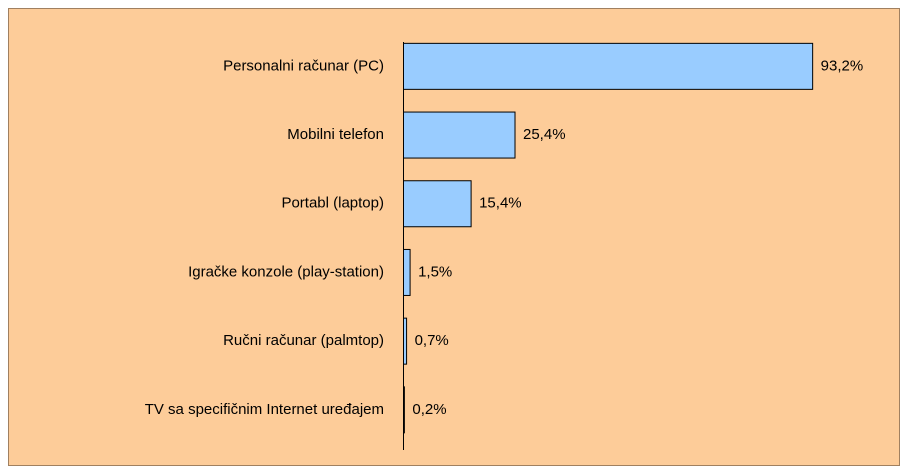  I want to click on data-label: 0,7%, so click(432, 340).